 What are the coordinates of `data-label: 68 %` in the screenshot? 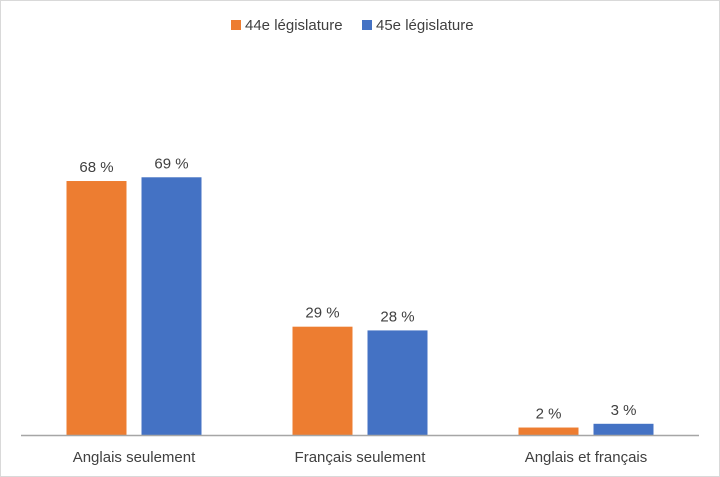 It's located at (96, 167).